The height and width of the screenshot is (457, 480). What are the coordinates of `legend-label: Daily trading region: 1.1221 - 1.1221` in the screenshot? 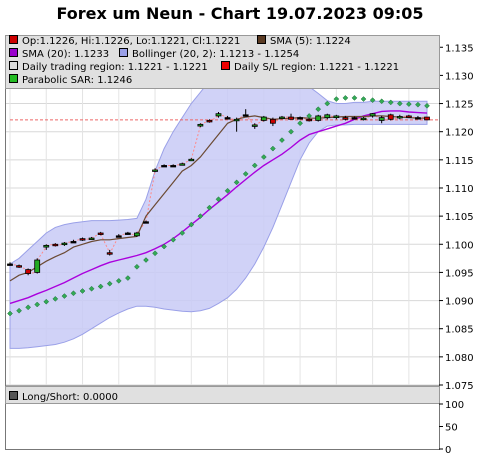 It's located at (115, 67).